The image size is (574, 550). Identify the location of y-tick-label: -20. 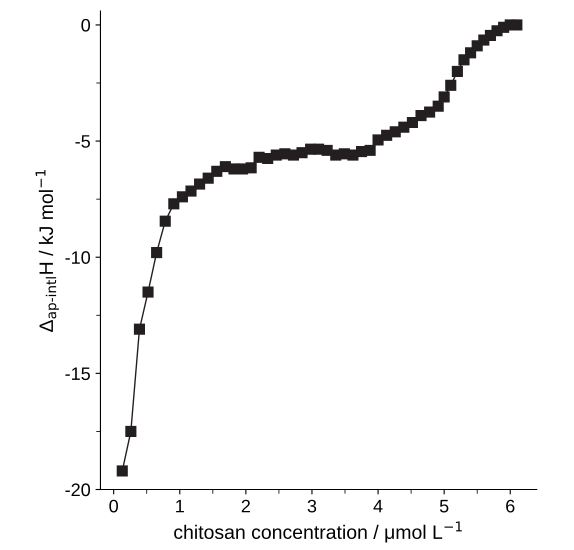
(77, 489).